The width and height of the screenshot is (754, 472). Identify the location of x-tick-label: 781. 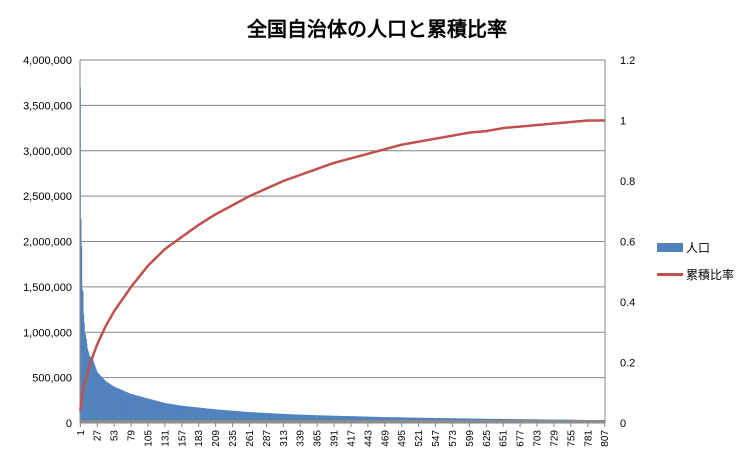
(588, 438).